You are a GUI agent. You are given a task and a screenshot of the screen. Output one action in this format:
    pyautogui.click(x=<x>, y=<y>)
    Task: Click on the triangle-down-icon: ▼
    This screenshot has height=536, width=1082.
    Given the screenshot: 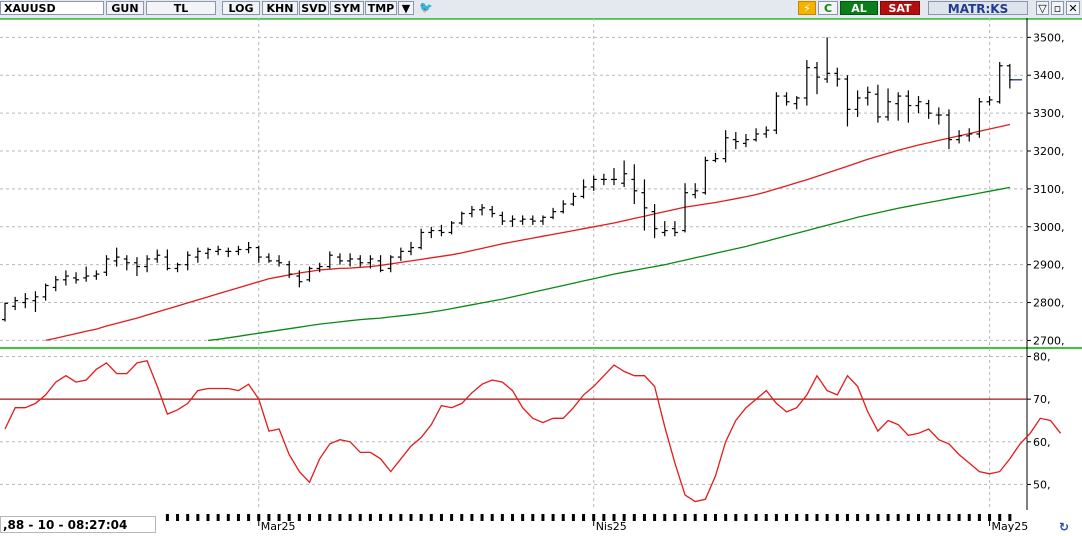 What is the action you would take?
    pyautogui.click(x=406, y=8)
    